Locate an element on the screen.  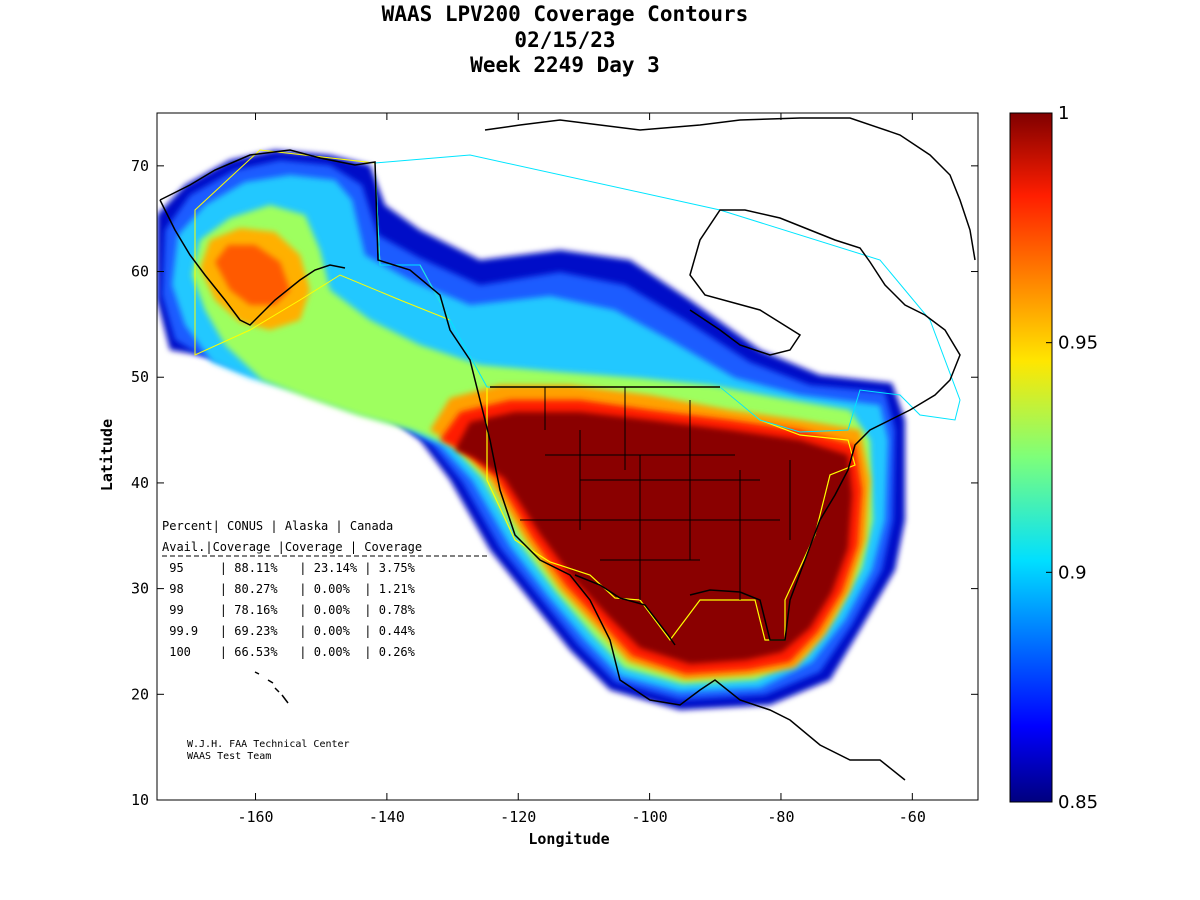
y-axis-label: Latitude is located at coordinates (107, 455).